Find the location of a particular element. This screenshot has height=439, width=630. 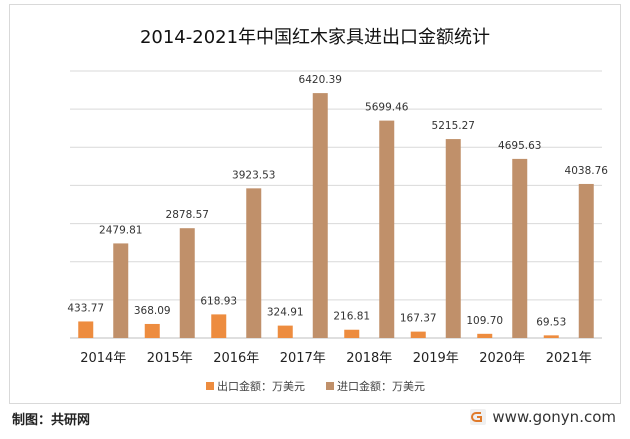

data-label-import: 5215.27 is located at coordinates (453, 126).